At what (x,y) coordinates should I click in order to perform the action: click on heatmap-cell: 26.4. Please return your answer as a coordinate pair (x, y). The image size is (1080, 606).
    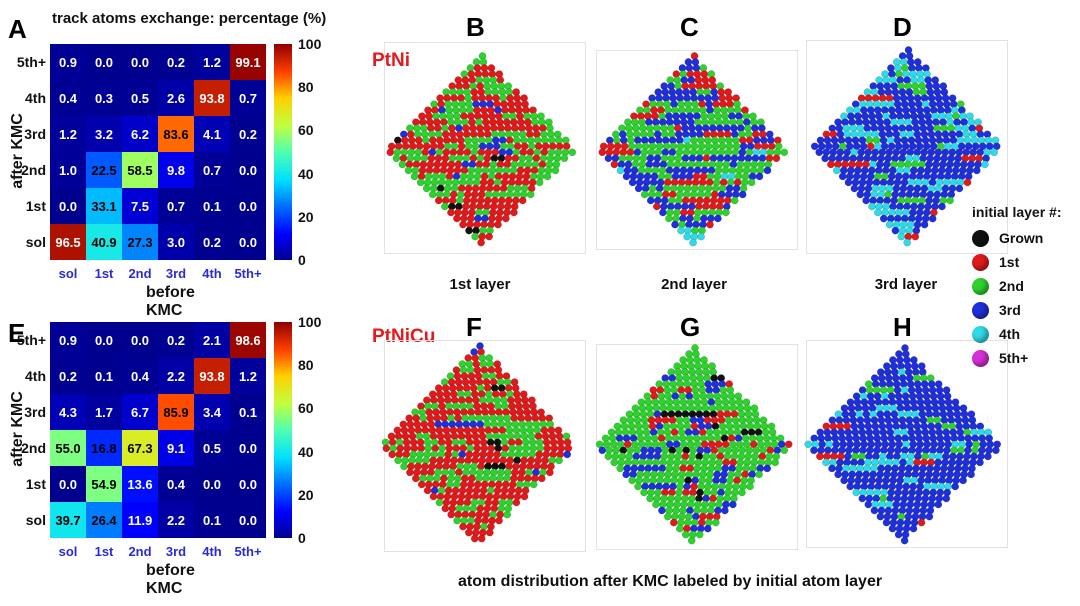
    Looking at the image, I should click on (104, 520).